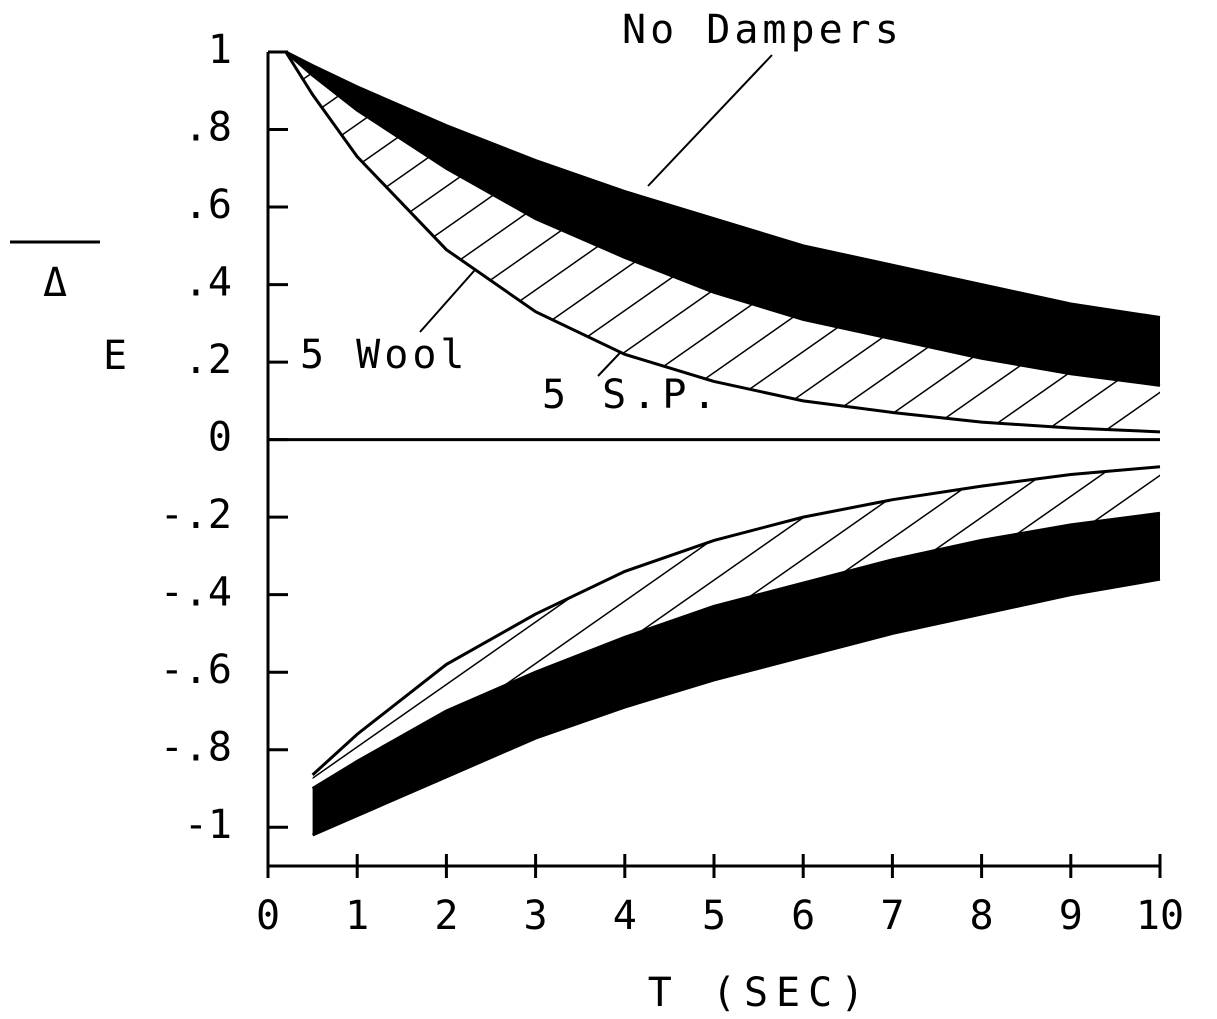 The image size is (1217, 1019). I want to click on x-tick-label: 3, so click(536, 916).